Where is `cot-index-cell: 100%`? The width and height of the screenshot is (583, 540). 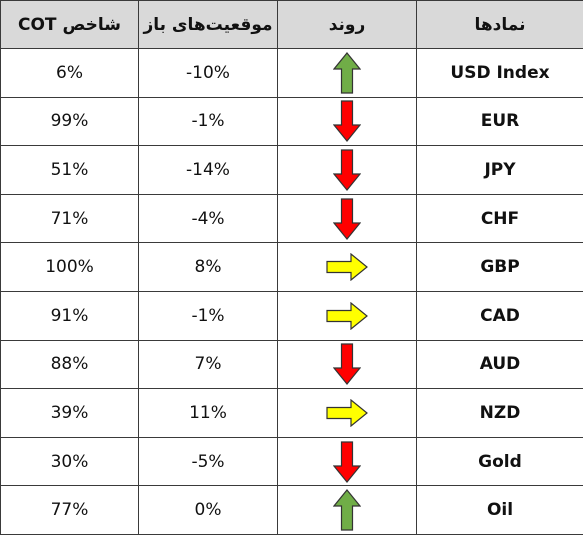 cot-index-cell: 100% is located at coordinates (69, 267).